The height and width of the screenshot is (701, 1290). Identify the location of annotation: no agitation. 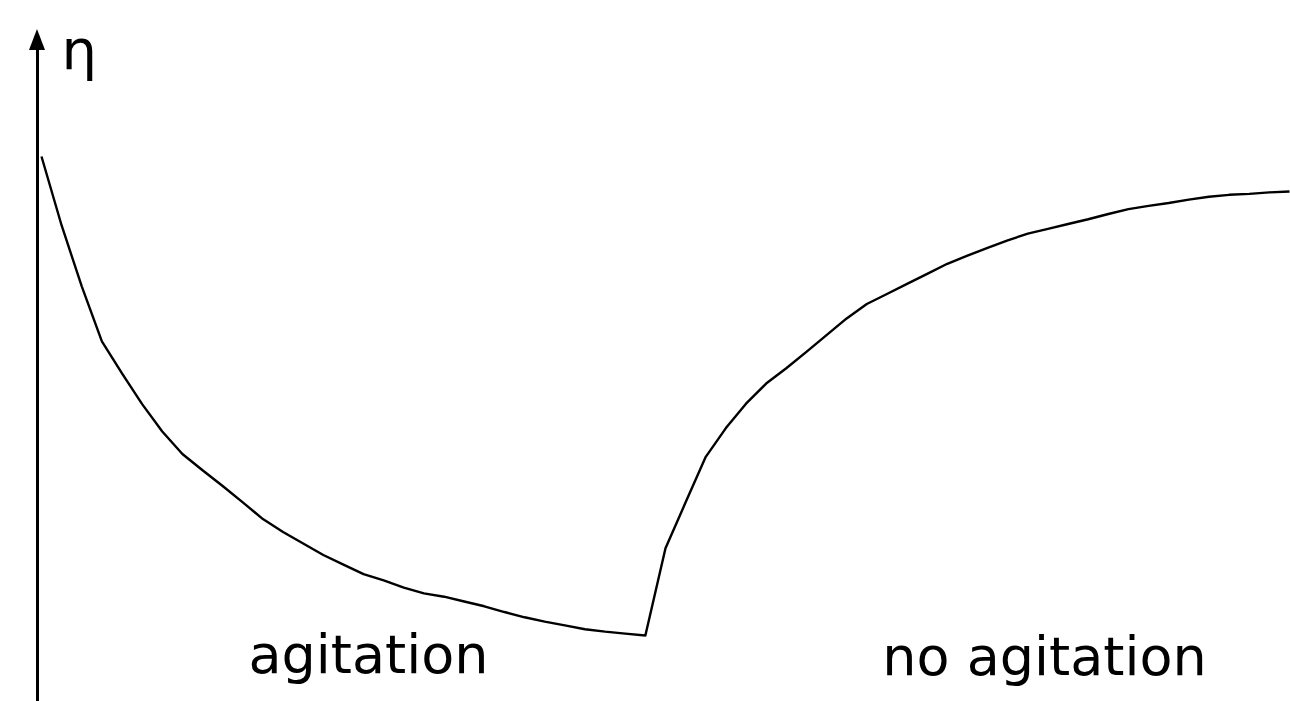
(1044, 657).